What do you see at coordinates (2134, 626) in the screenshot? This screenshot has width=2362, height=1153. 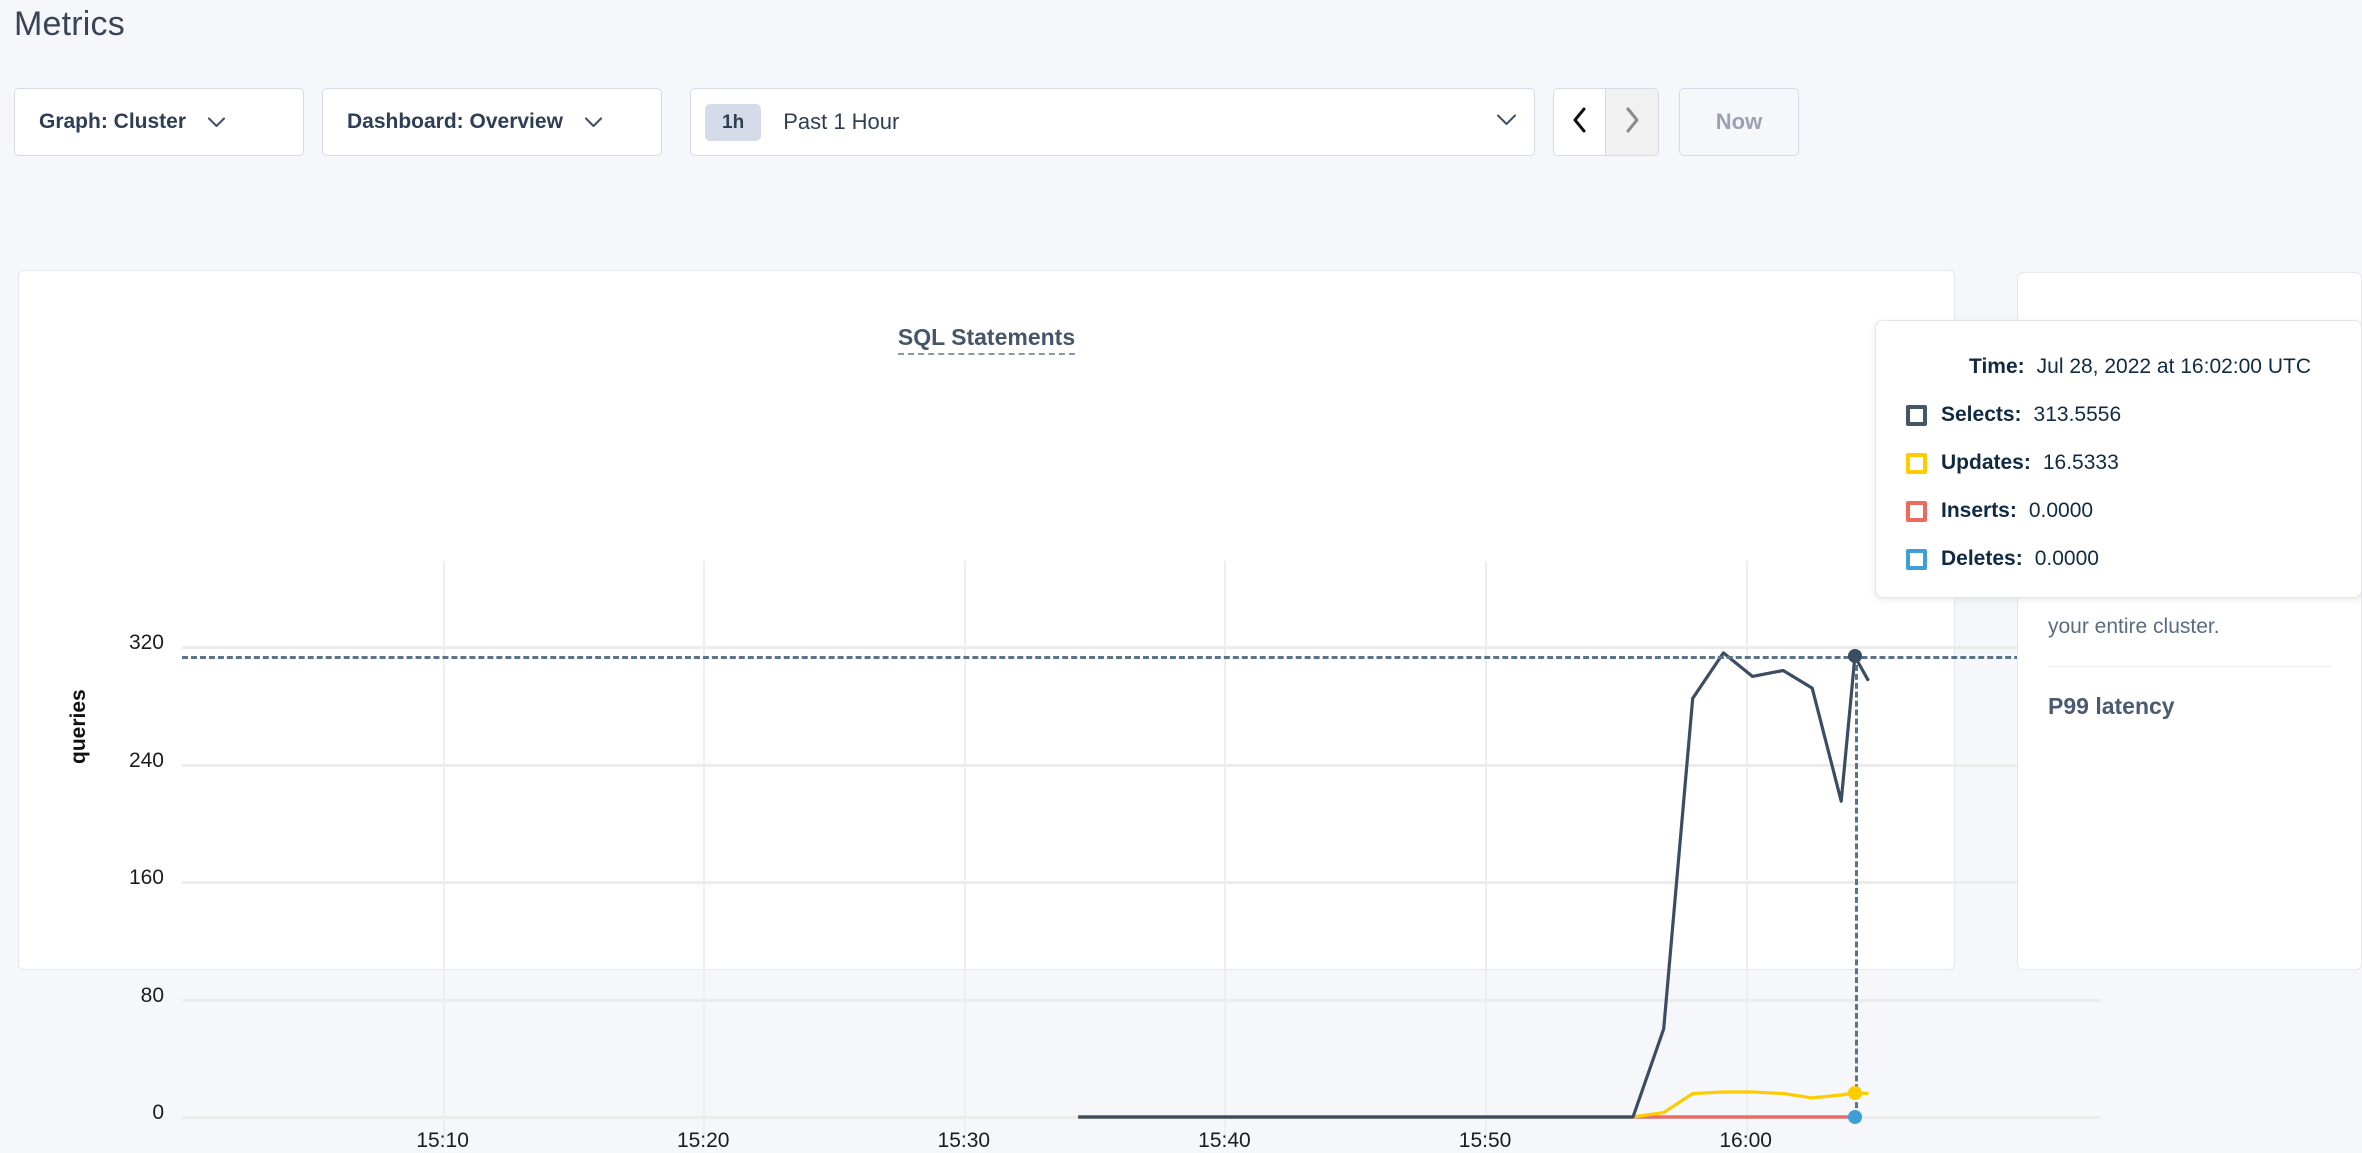 I see `sidebar-section-body: your entire cluster.` at bounding box center [2134, 626].